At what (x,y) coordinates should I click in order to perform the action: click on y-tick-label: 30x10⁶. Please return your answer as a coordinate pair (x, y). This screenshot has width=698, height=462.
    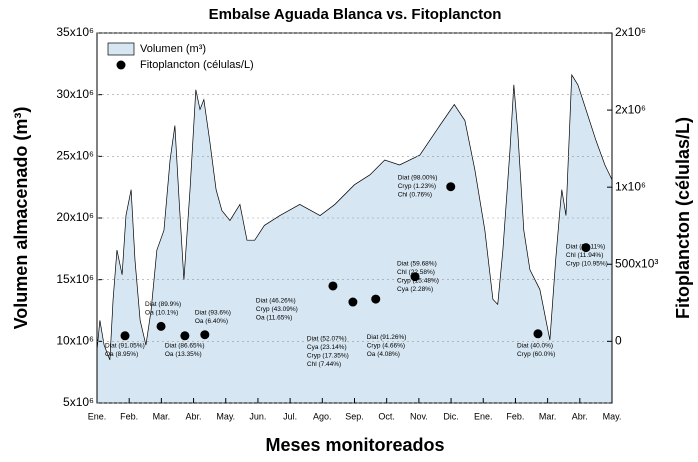
    Looking at the image, I should click on (75, 94).